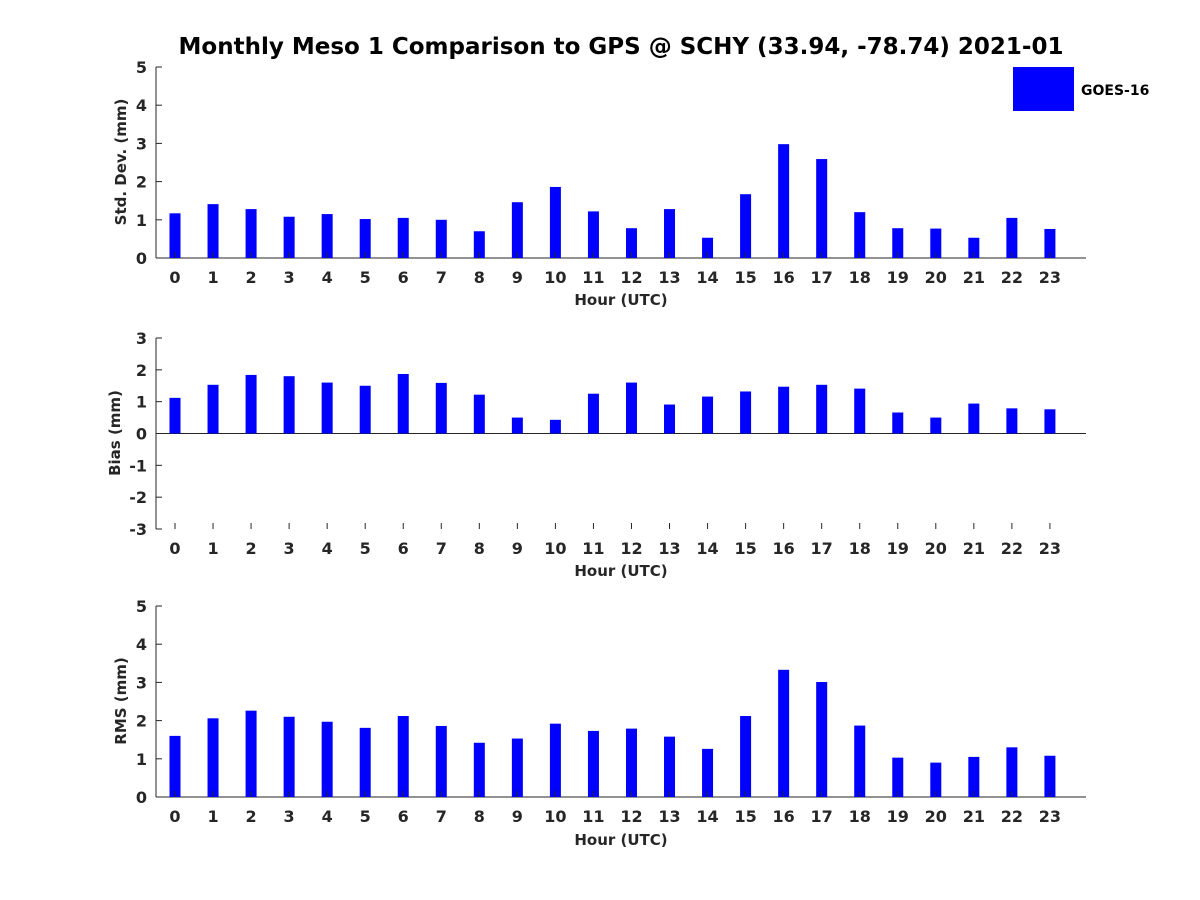  Describe the element at coordinates (115, 433) in the screenshot. I see `y-axis-label: Bias (mm)` at that location.